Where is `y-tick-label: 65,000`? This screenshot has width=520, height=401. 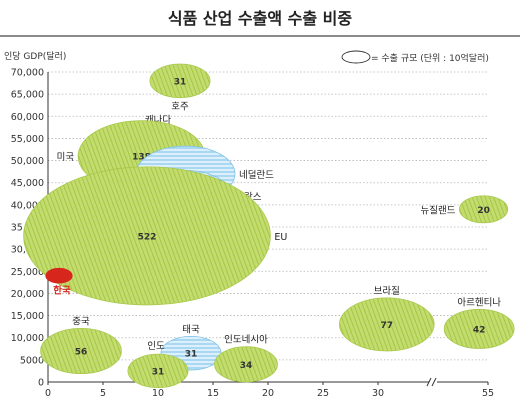 y-tick-label: 65,000 is located at coordinates (27, 95).